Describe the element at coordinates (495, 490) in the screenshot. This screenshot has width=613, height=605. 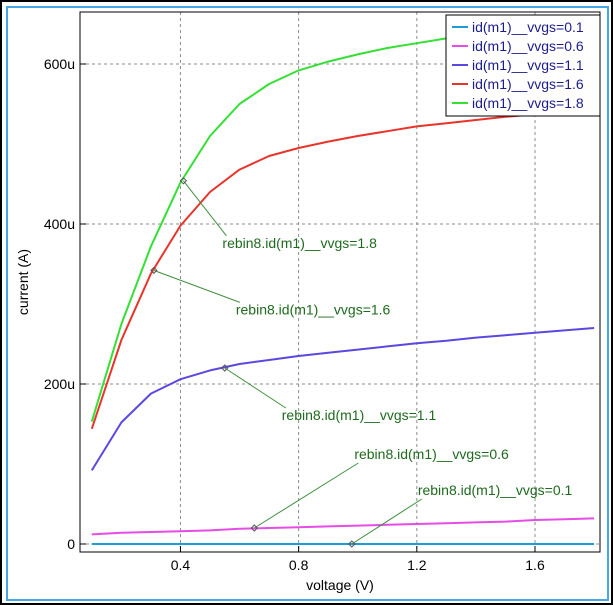
I see `annotation-label: rebin8.id(m1)__vvgs=0.1` at that location.